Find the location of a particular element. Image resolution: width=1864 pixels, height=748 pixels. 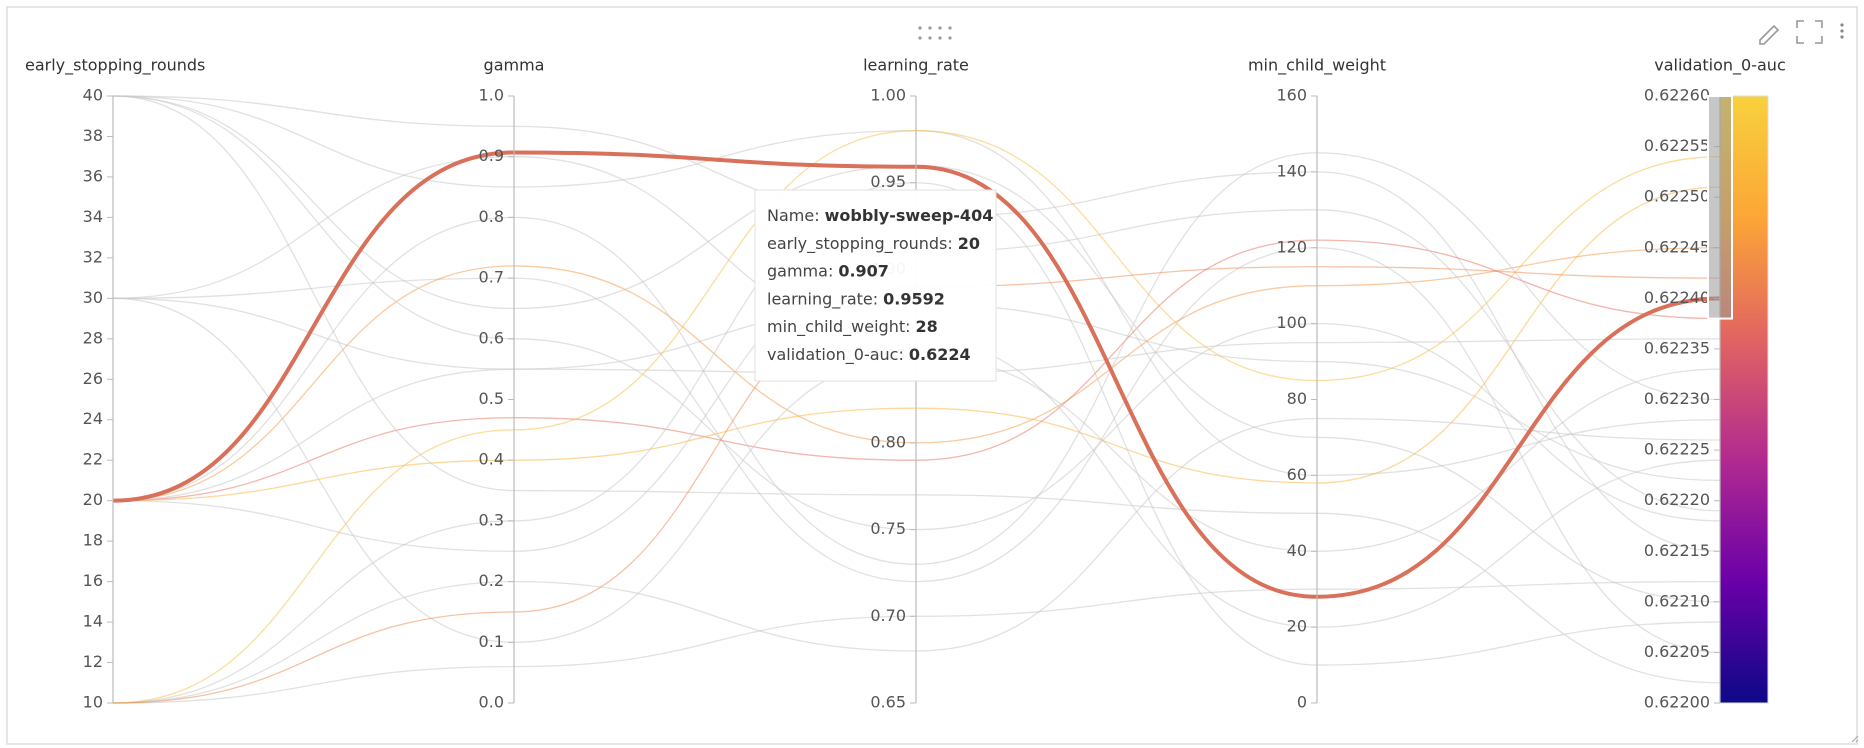

axis-title: min_child_weight is located at coordinates (1317, 66).